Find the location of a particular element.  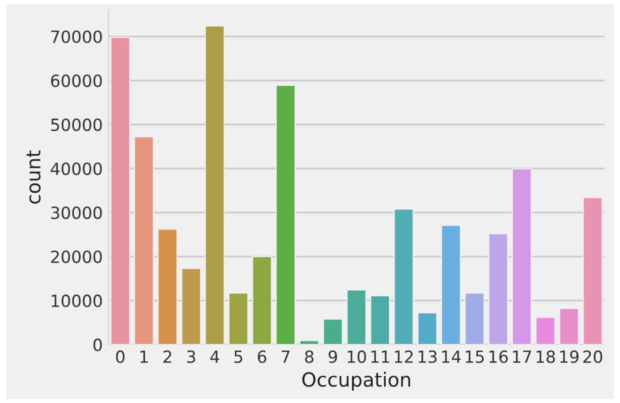

x-tick-label: 16 is located at coordinates (498, 357).